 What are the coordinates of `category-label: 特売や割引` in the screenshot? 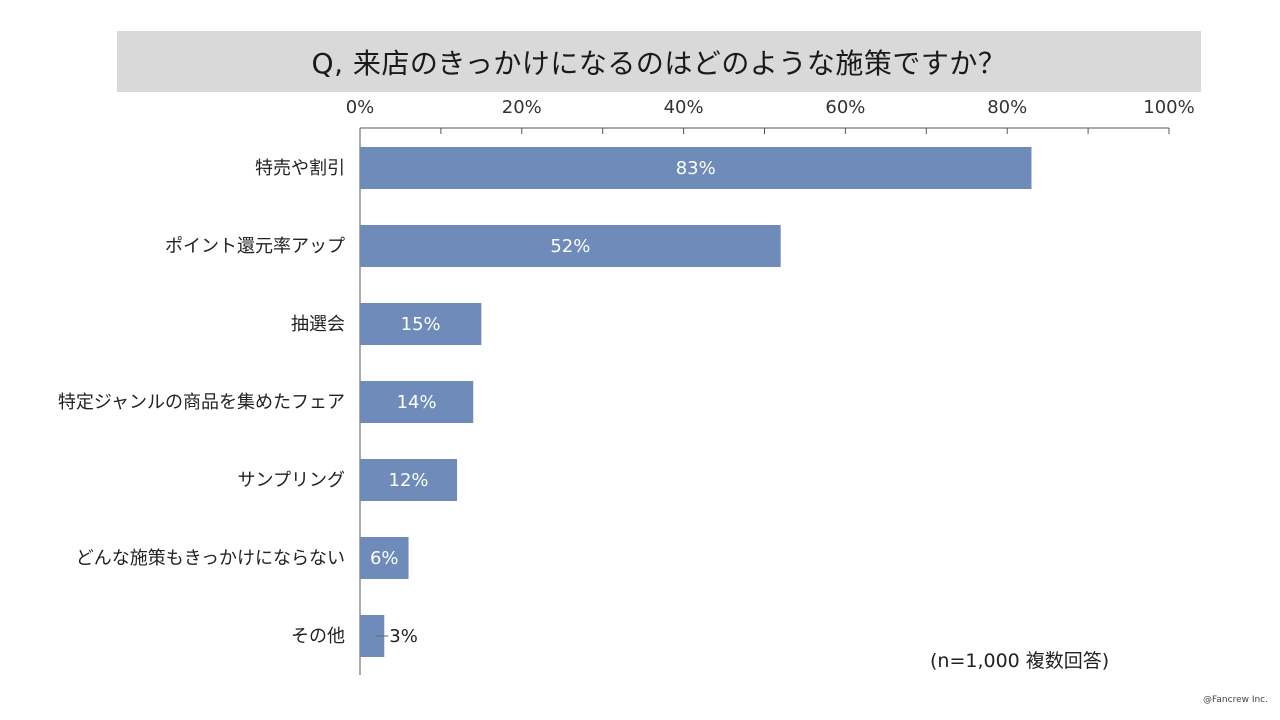 It's located at (300, 168).